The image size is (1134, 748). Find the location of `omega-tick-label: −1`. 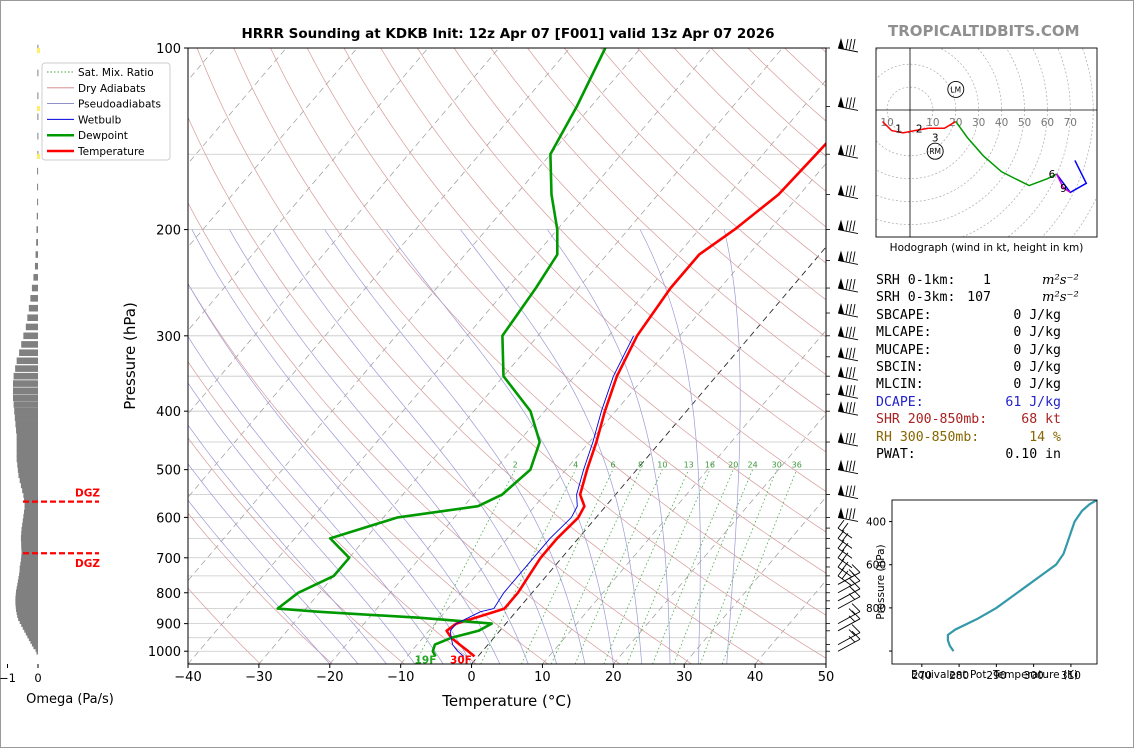

omega-tick-label: −1 is located at coordinates (8, 678).